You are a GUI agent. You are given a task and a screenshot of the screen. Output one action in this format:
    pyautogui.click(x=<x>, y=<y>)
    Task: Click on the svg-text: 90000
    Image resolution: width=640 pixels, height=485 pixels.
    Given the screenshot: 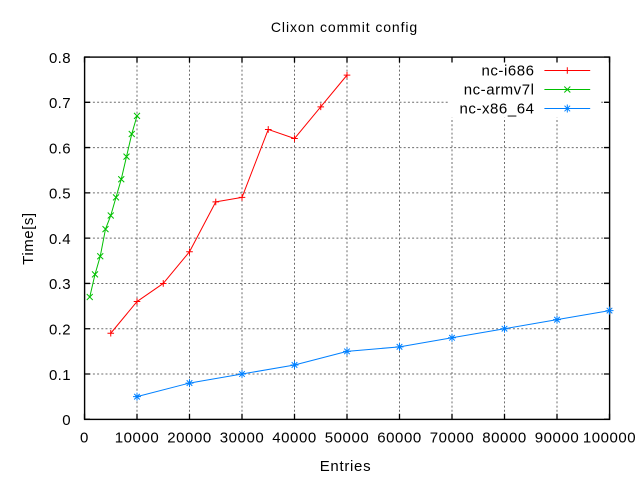 What is the action you would take?
    pyautogui.click(x=557, y=438)
    